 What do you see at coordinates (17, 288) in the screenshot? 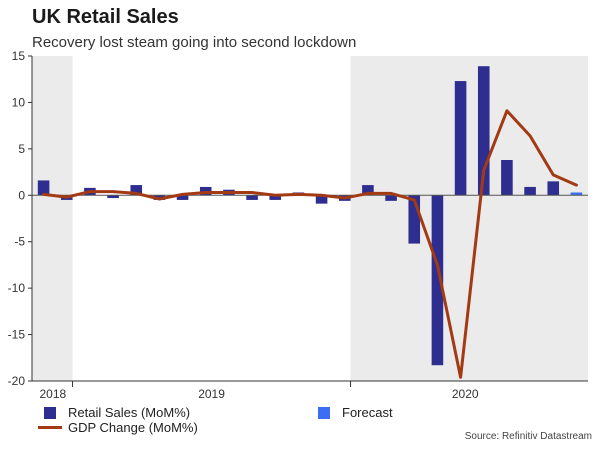
I see `y-tick-label: -10` at bounding box center [17, 288].